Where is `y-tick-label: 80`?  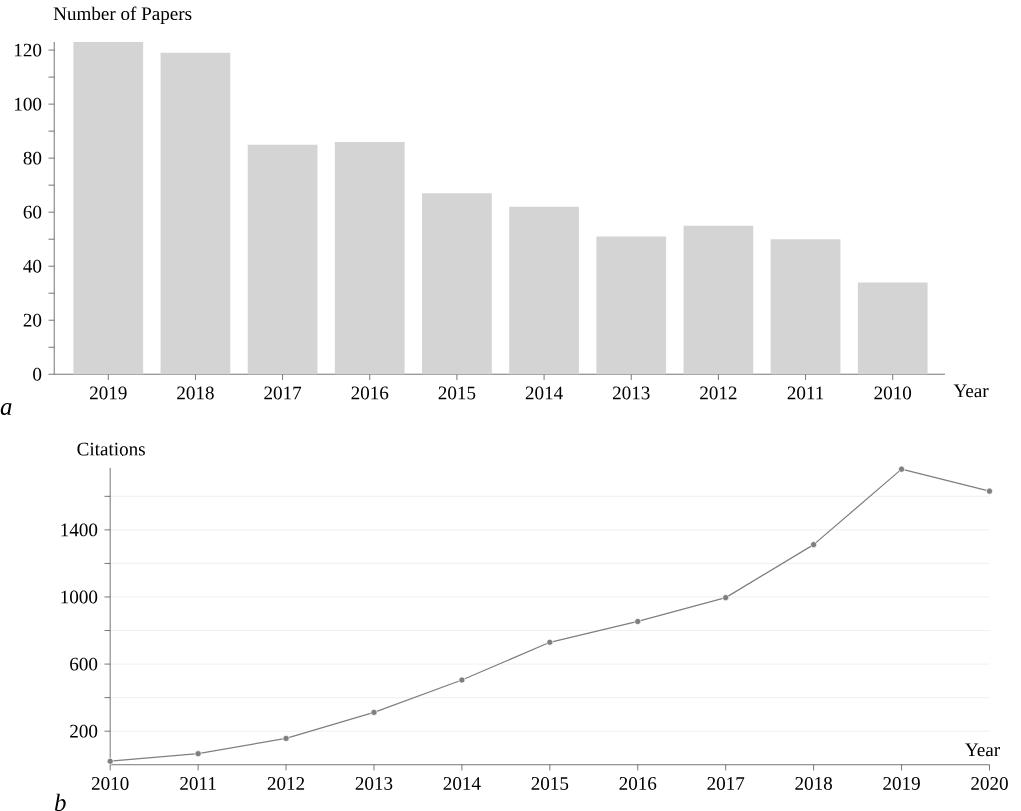 y-tick-label: 80 is located at coordinates (32, 158).